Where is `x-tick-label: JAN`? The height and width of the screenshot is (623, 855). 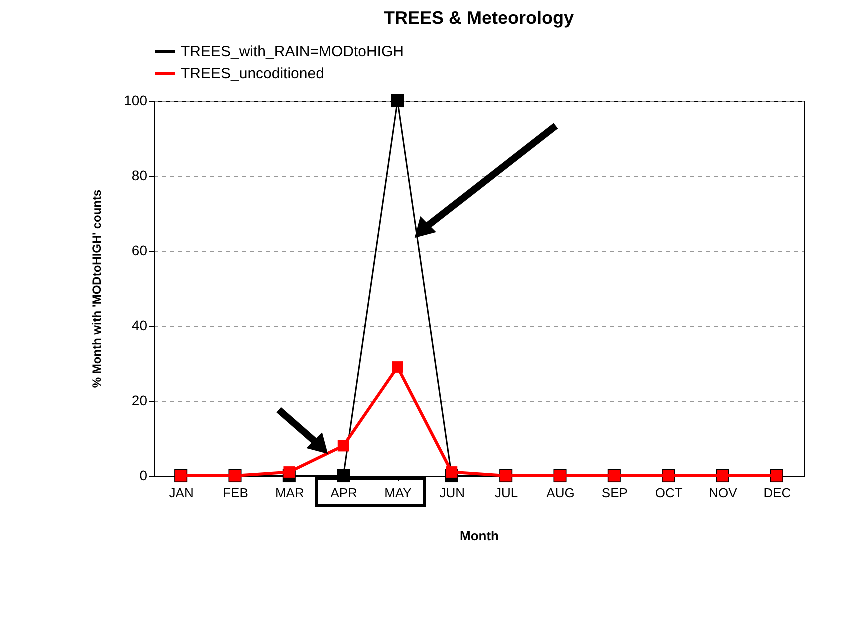
x-tick-label: JAN is located at coordinates (181, 493).